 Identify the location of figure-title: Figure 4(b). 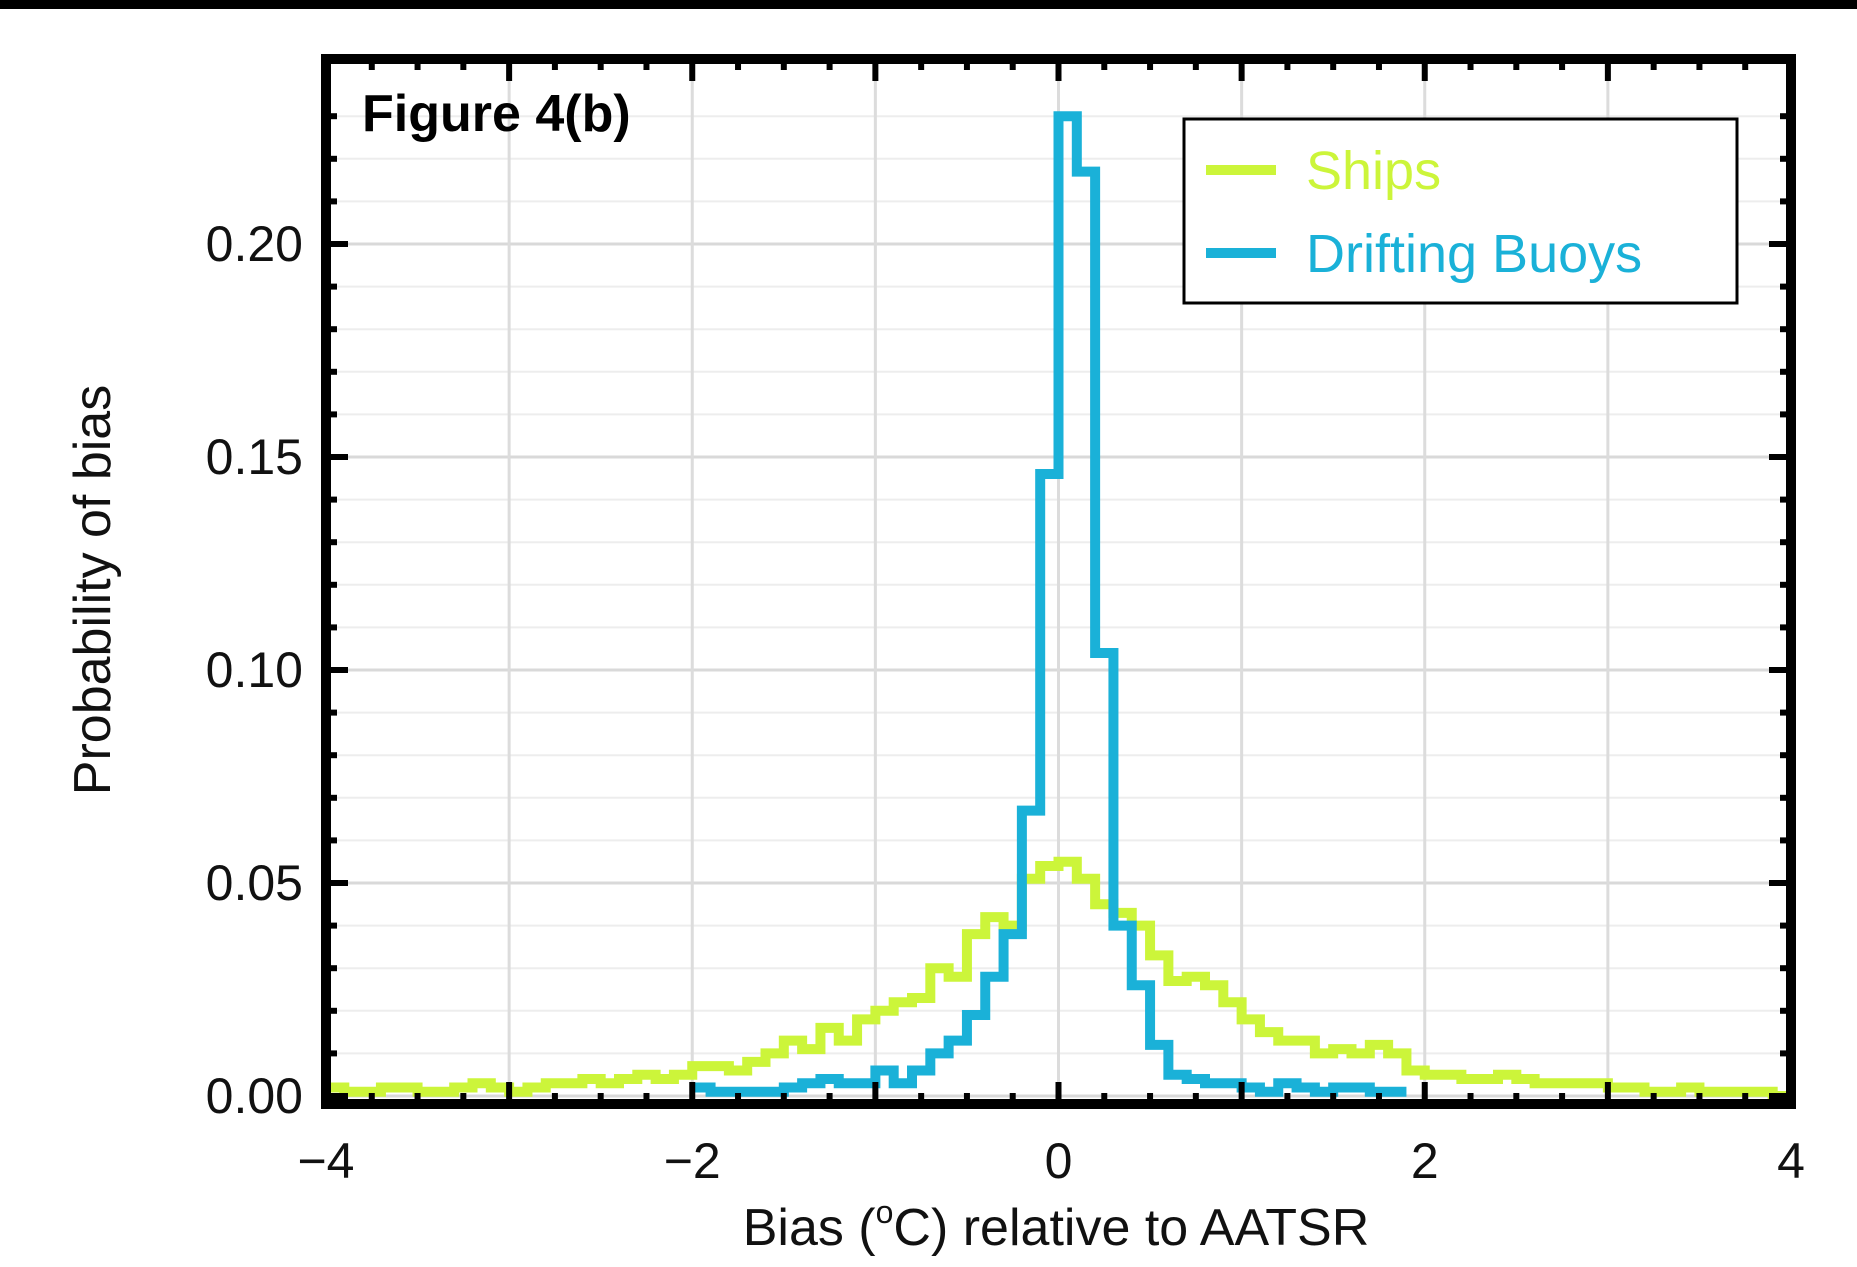
(496, 114).